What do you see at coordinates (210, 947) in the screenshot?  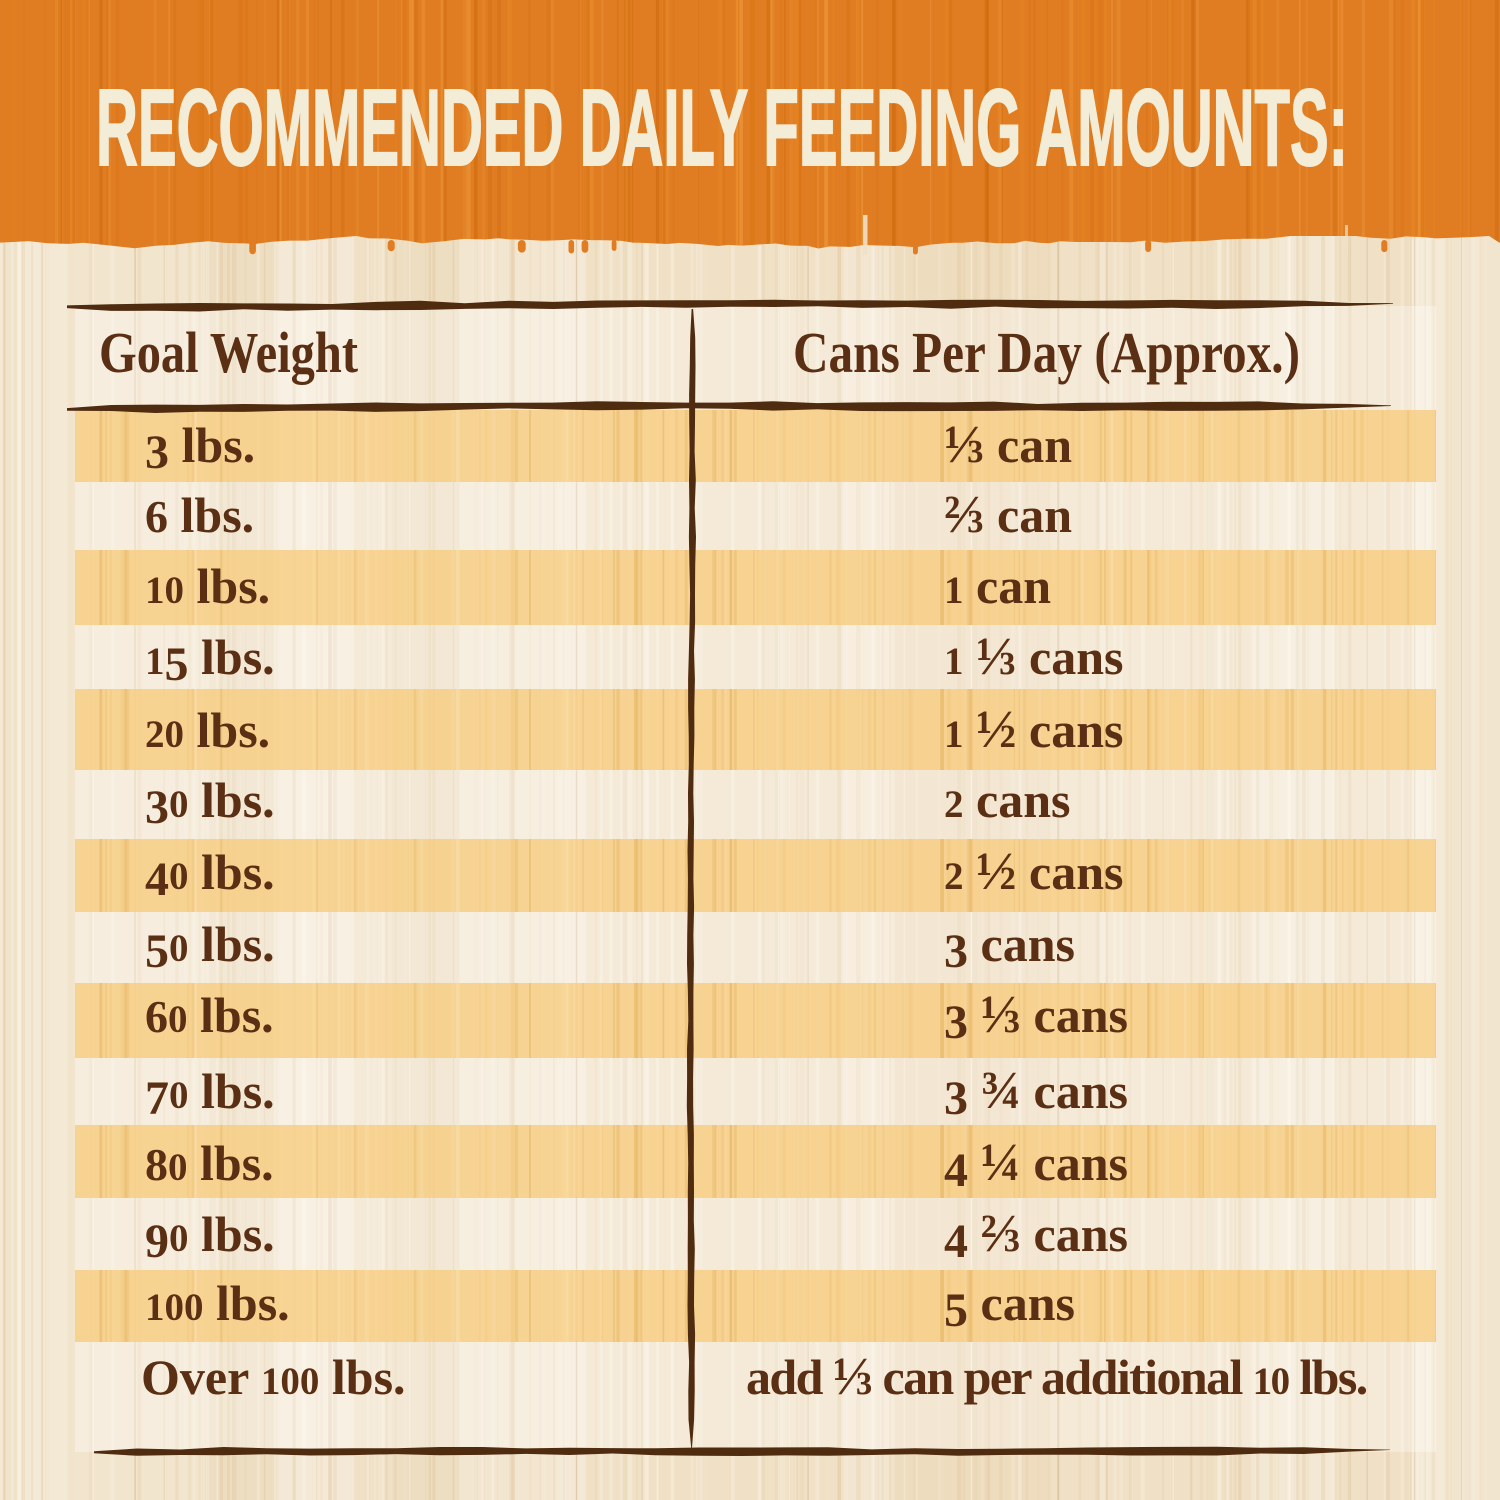 I see `svg-text: 50 lbs.` at bounding box center [210, 947].